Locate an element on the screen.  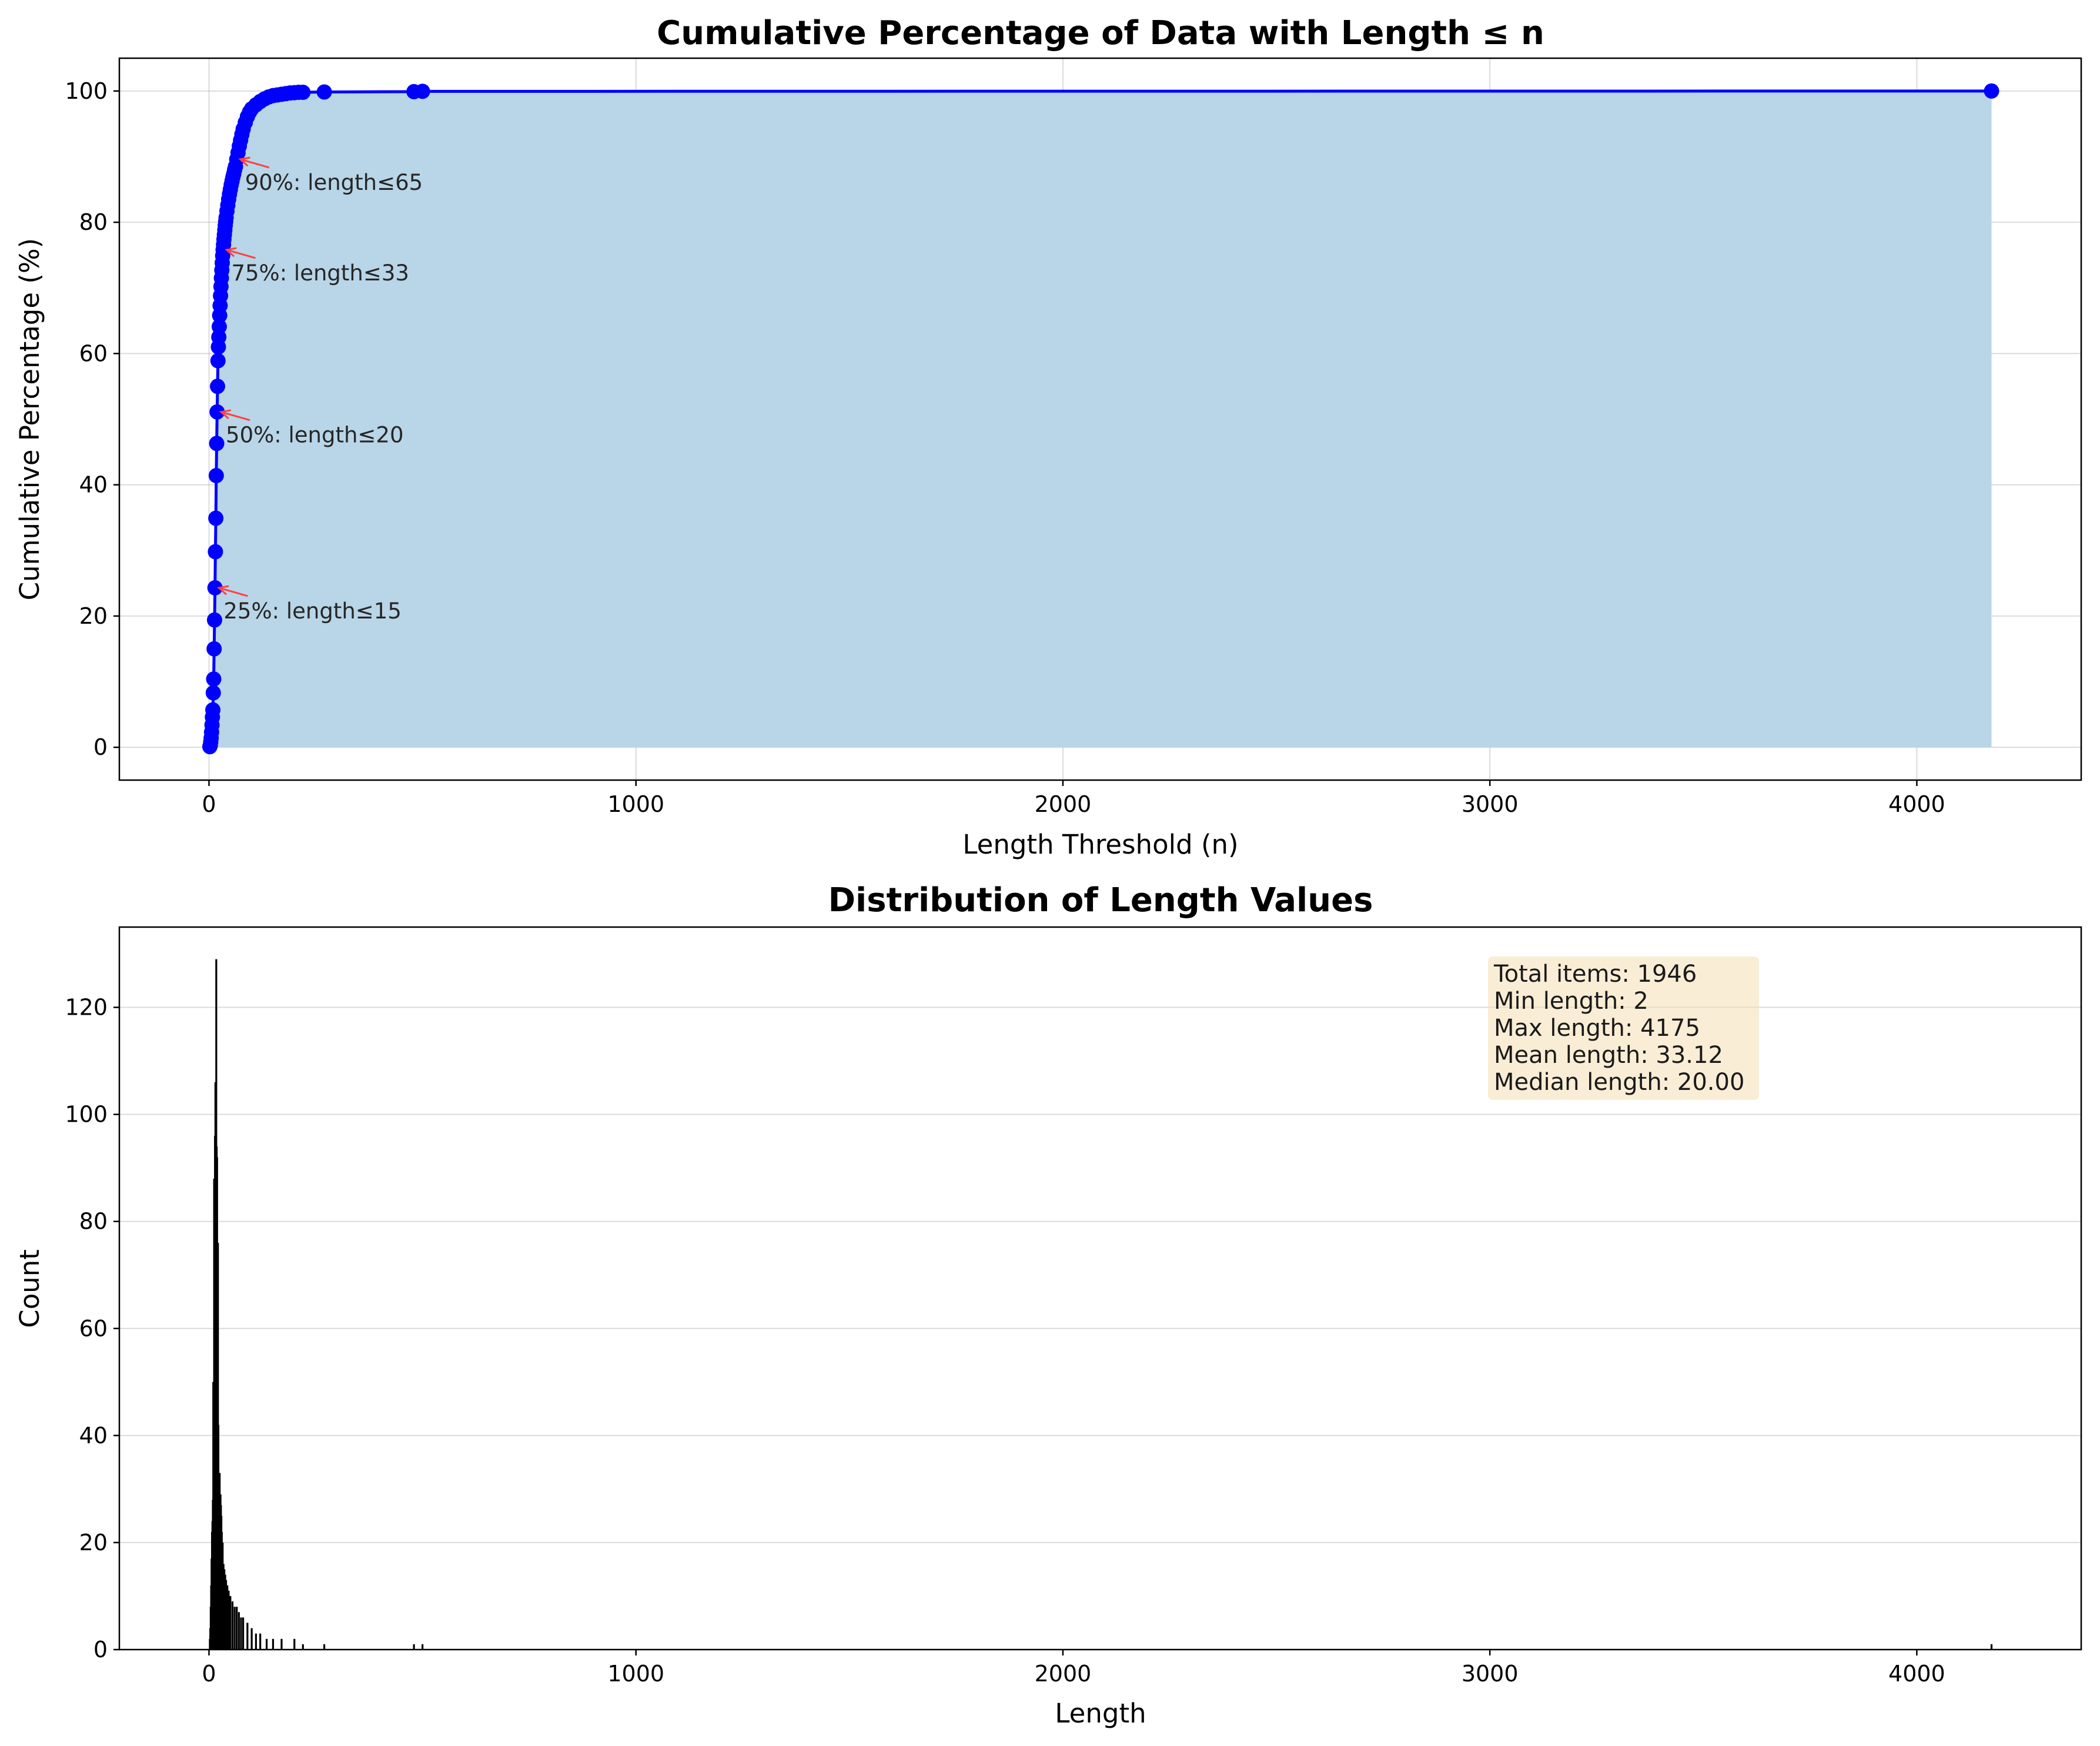
histogram-x-axis-label: Length is located at coordinates (1100, 1713).